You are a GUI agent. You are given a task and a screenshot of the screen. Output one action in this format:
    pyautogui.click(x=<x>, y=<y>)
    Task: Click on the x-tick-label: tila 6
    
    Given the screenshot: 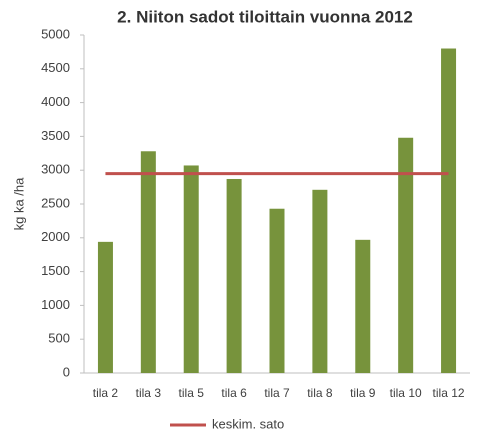 What is the action you would take?
    pyautogui.click(x=234, y=393)
    